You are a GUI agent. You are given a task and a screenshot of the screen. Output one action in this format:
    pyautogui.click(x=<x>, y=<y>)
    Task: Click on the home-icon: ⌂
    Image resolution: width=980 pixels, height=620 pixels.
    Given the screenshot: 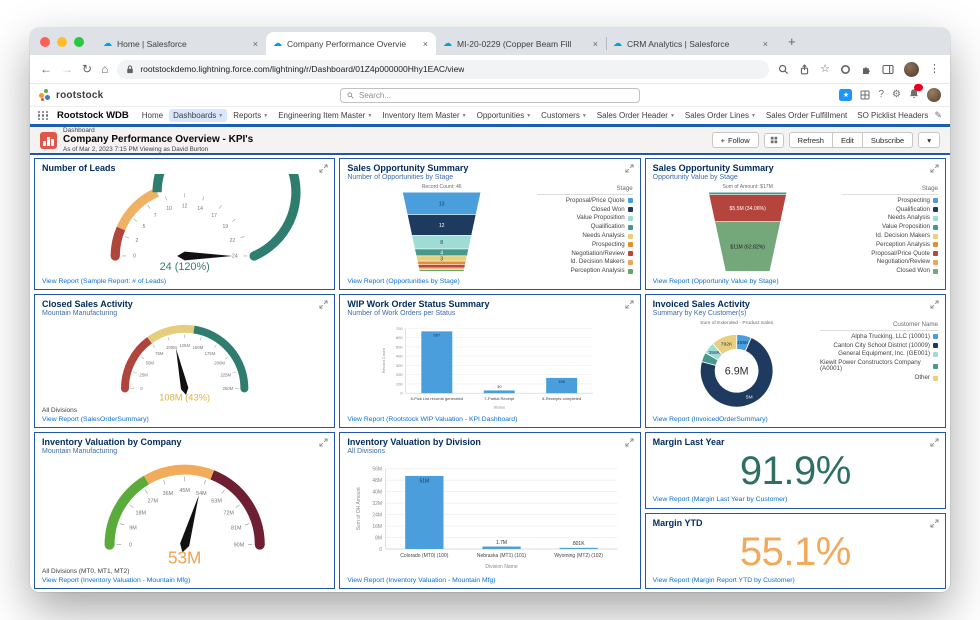 What is the action you would take?
    pyautogui.click(x=105, y=69)
    